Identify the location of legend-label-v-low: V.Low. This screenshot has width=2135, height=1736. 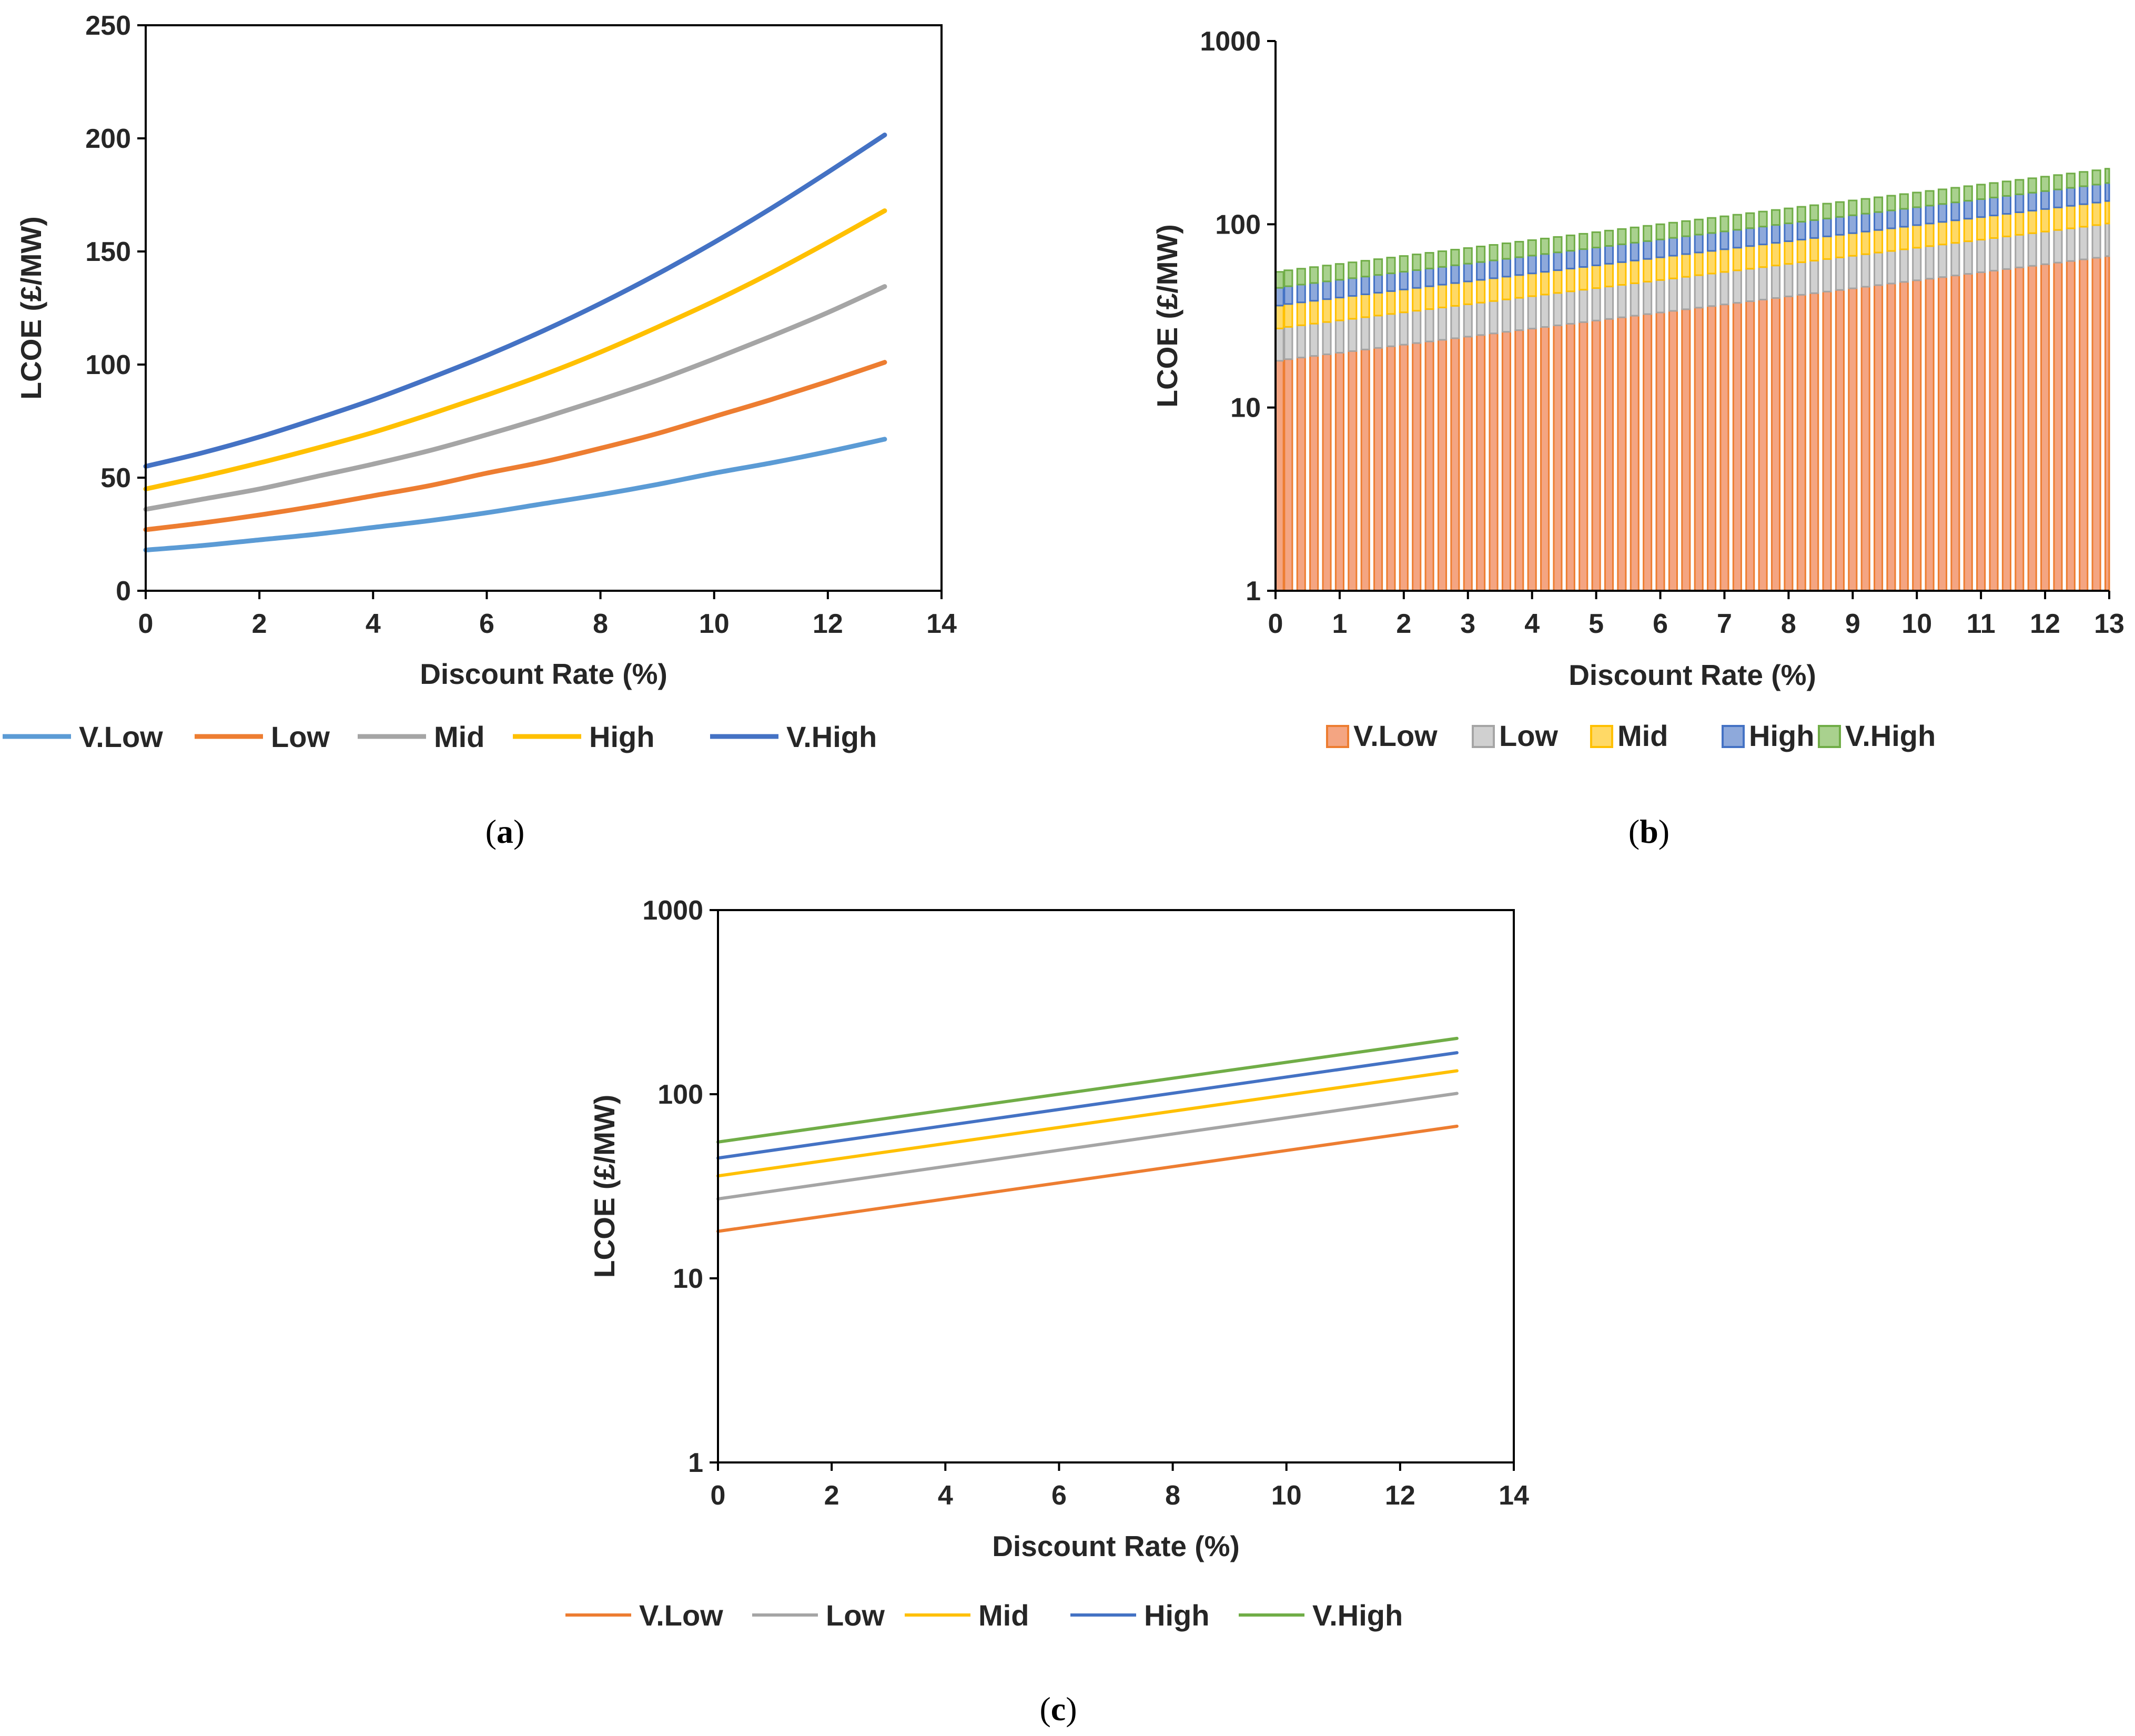
(681, 1615).